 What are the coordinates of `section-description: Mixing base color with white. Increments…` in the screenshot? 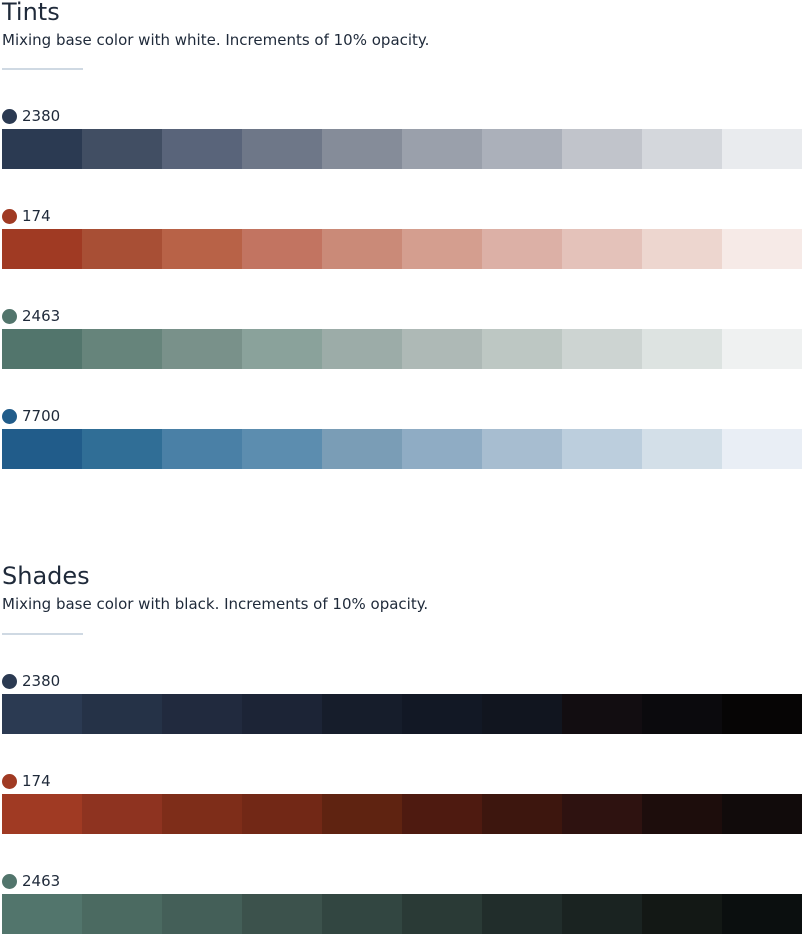 It's located at (216, 40).